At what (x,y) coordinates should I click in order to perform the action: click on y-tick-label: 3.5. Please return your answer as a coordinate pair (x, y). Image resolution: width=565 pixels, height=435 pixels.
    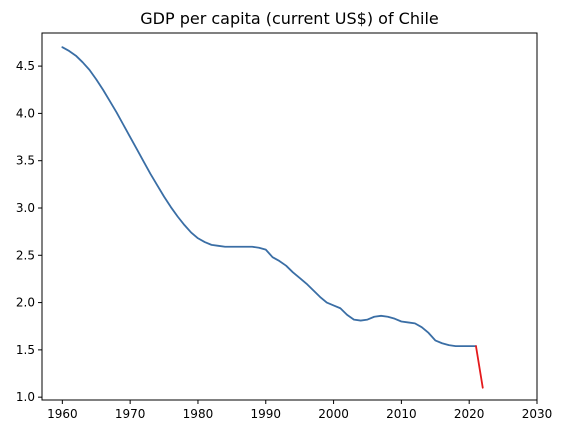
    Looking at the image, I should click on (25, 161).